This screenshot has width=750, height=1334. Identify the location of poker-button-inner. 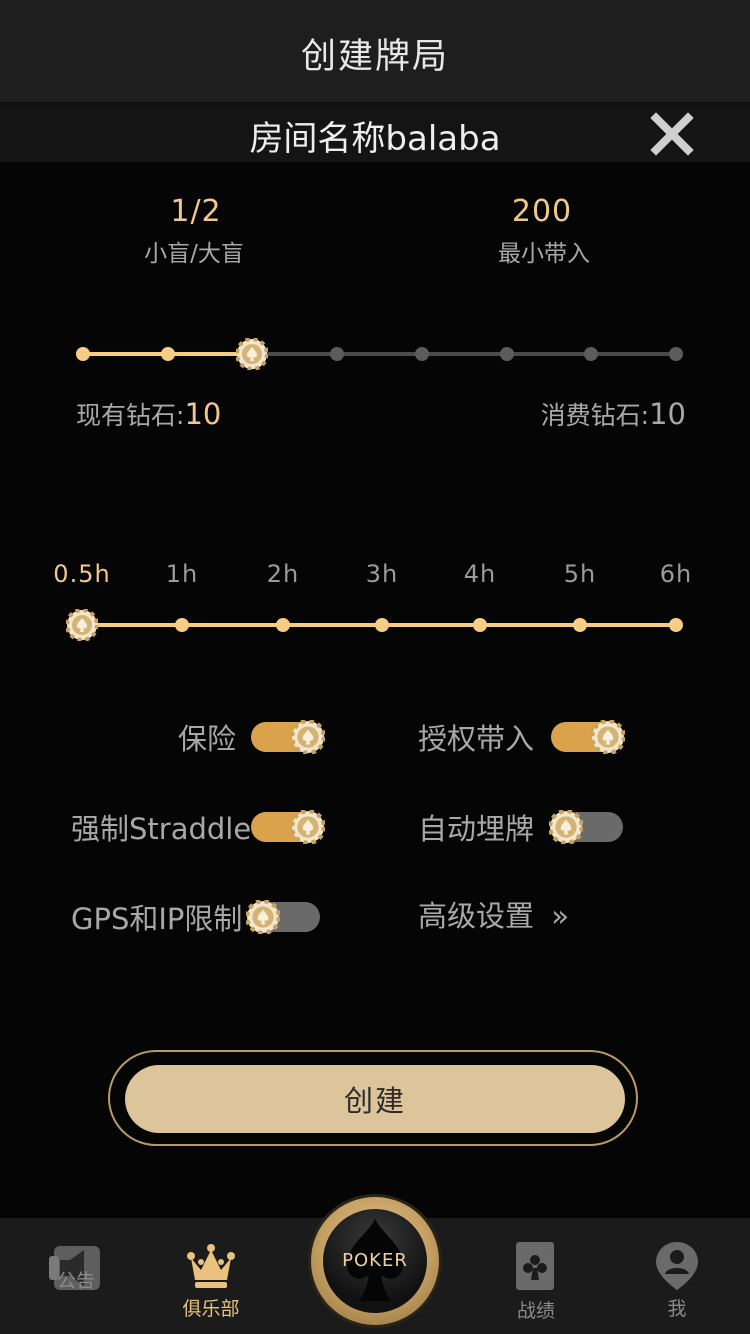
(375, 1261).